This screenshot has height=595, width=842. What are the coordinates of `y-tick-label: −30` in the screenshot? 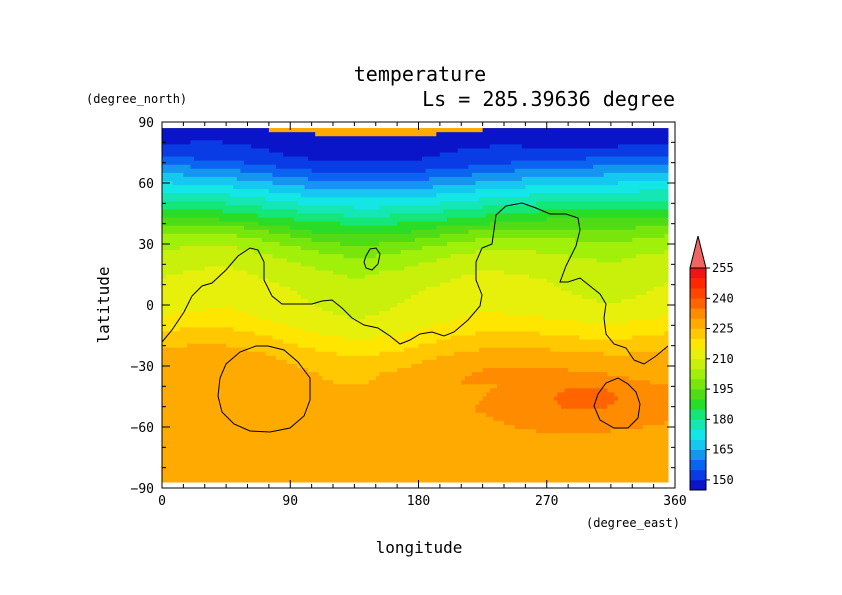 It's located at (142, 367).